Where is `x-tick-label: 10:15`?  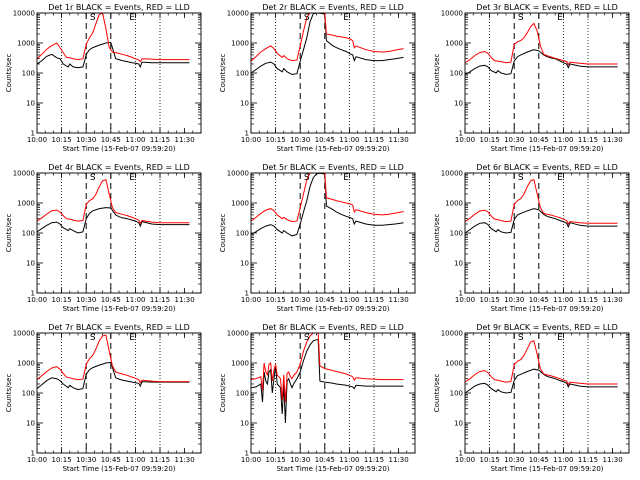 x-tick-label: 10:15 is located at coordinates (276, 300).